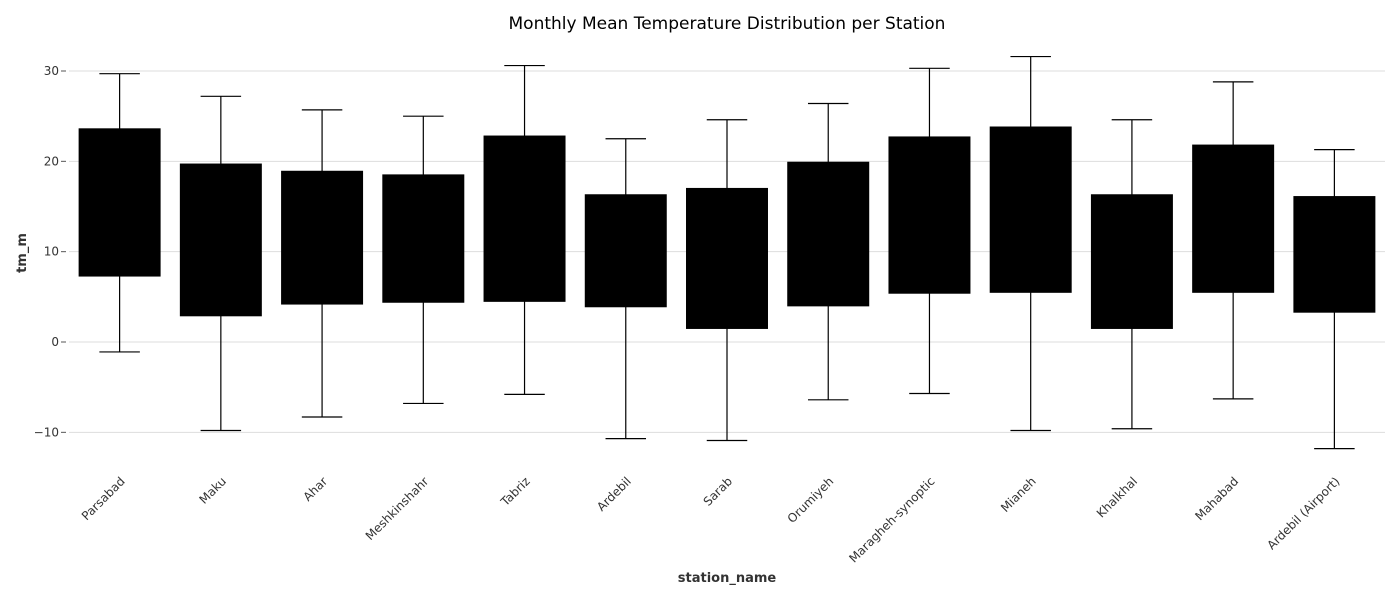  I want to click on box-meshkinshahr, so click(423, 260).